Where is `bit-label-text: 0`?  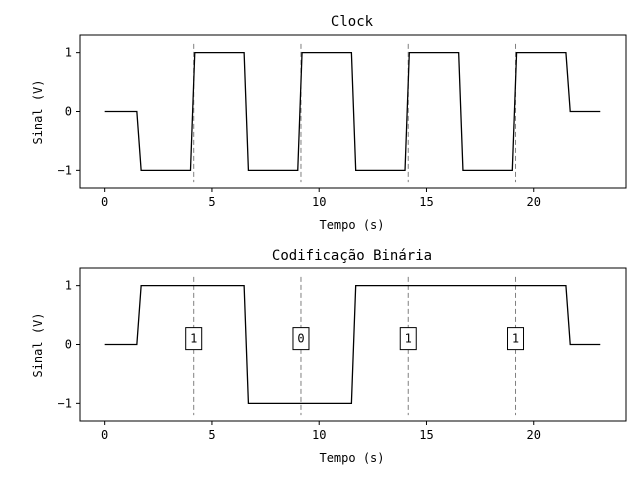
bit-label-text: 0 is located at coordinates (300, 339).